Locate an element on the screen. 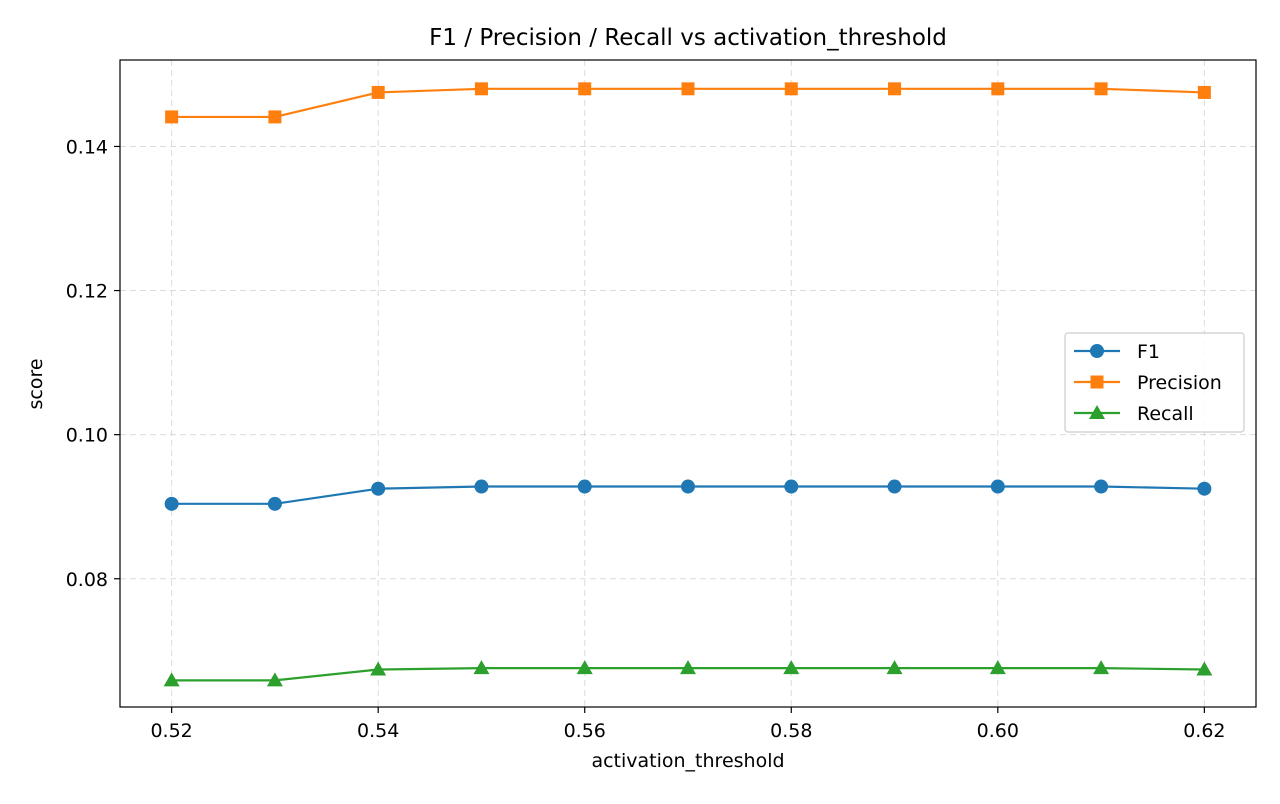 This screenshot has width=1280, height=804. y-tick-label: 0.08 is located at coordinates (87, 580).